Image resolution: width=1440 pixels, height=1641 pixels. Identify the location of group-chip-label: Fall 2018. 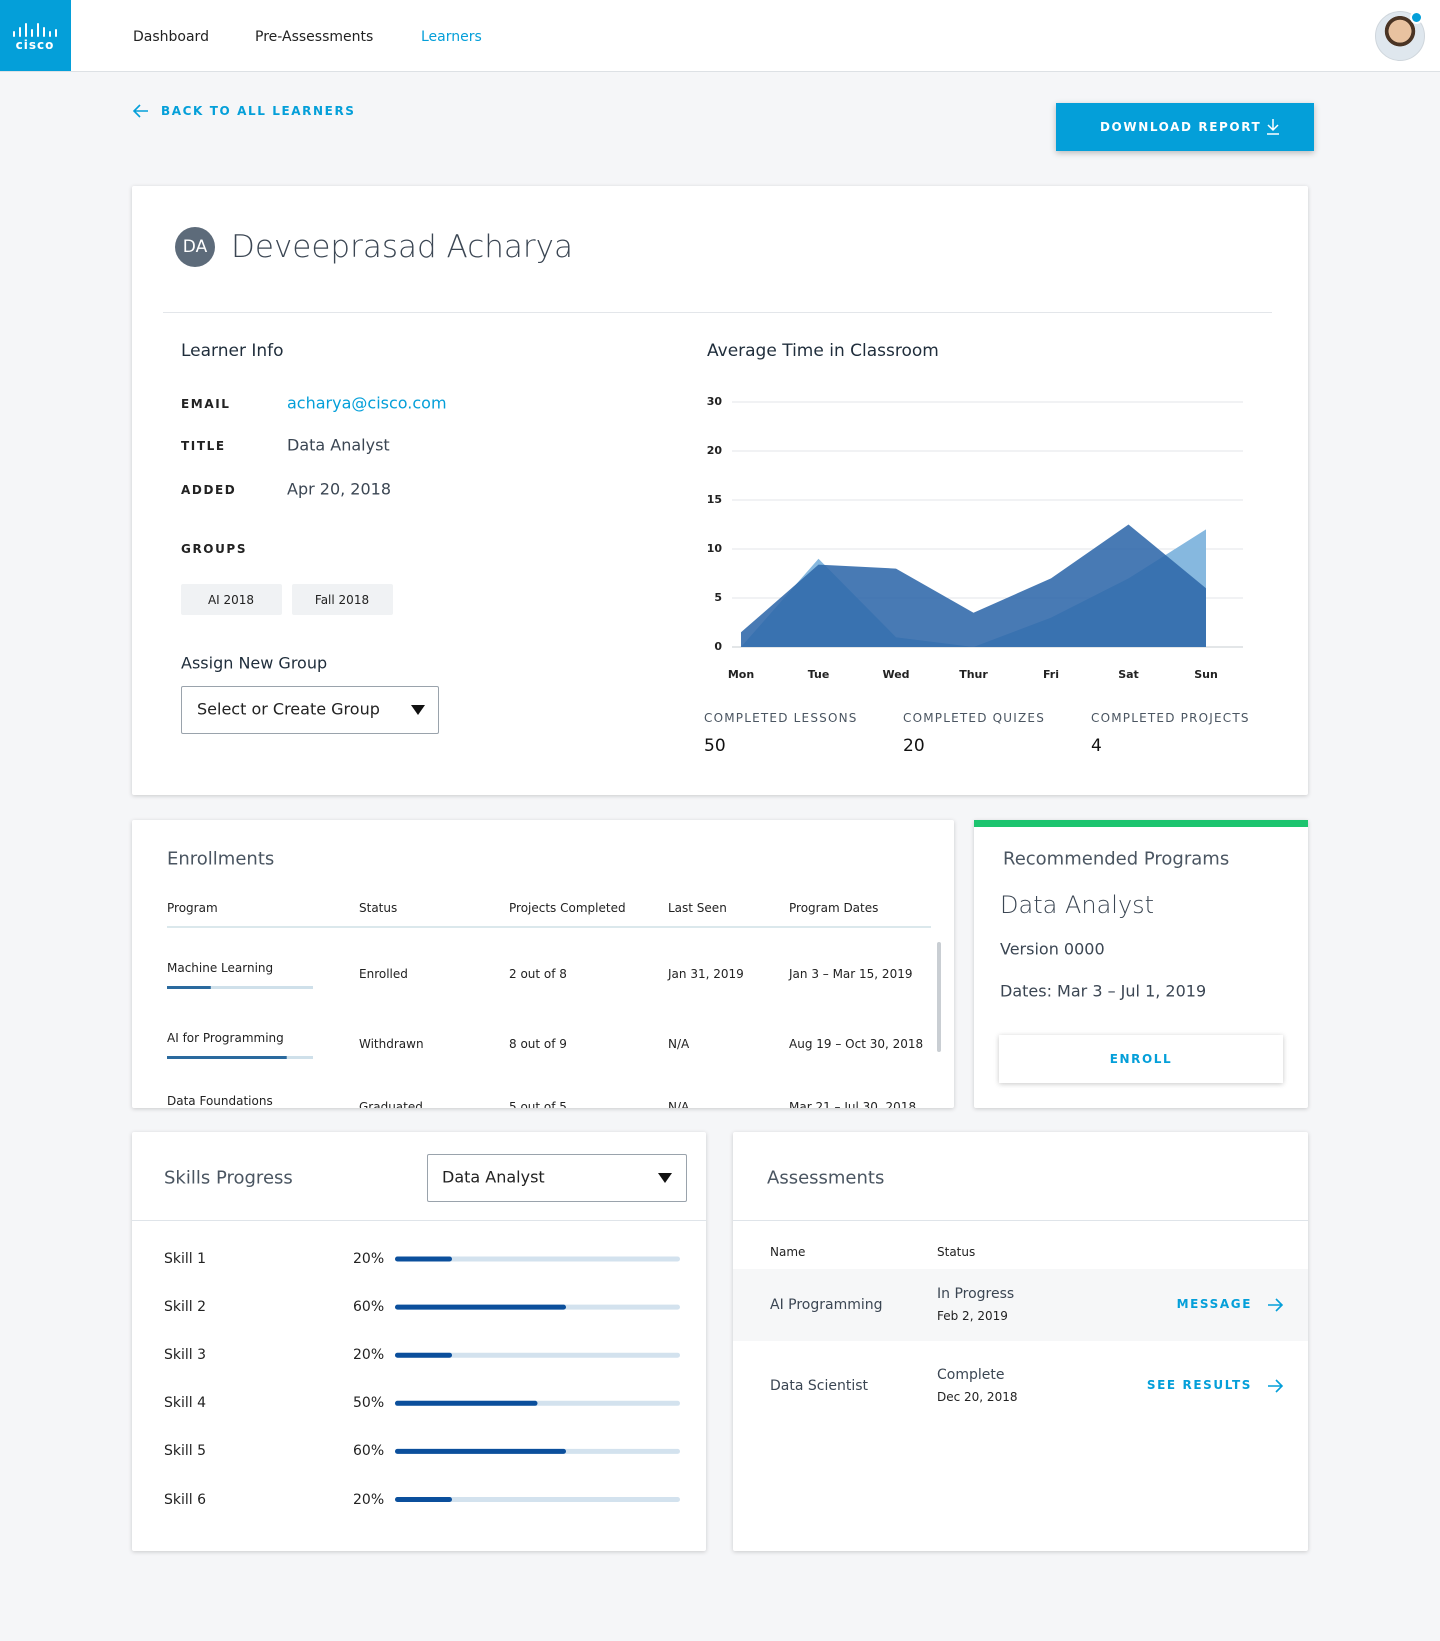
(342, 600).